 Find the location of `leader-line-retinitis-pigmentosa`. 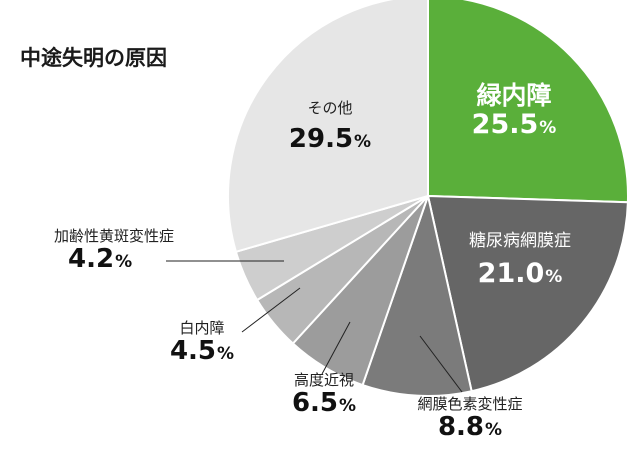

leader-line-retinitis-pigmentosa is located at coordinates (441, 364).